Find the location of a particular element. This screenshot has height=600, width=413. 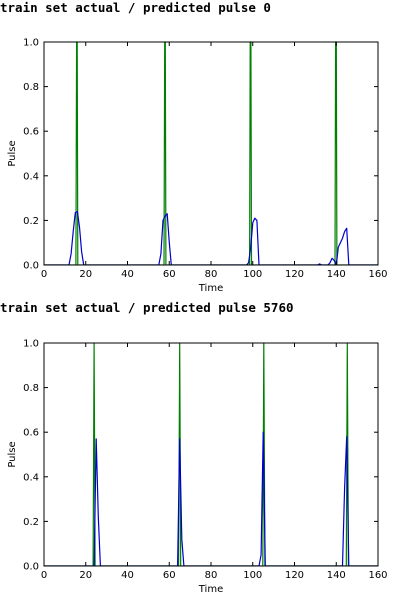

chart-title-top: train set actual / predicted pulse 0 is located at coordinates (135, 7).